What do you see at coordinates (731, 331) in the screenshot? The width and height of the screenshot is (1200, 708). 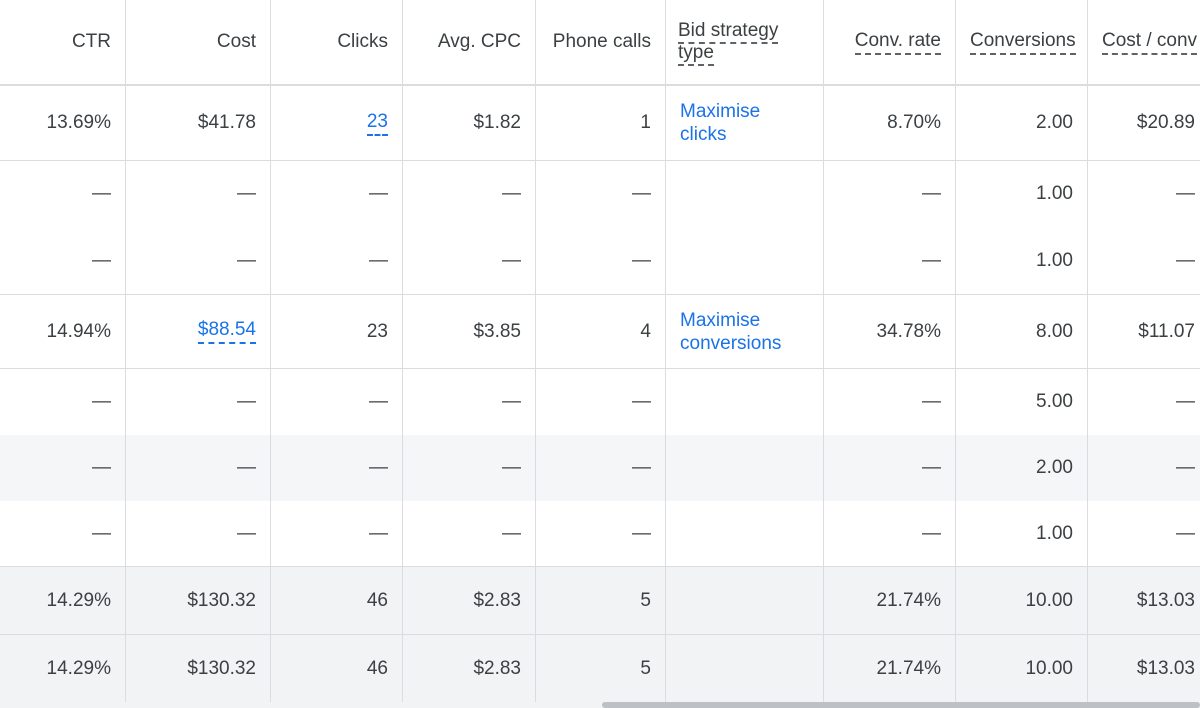 I see `bid-strategy-link: Maximise conversions` at bounding box center [731, 331].